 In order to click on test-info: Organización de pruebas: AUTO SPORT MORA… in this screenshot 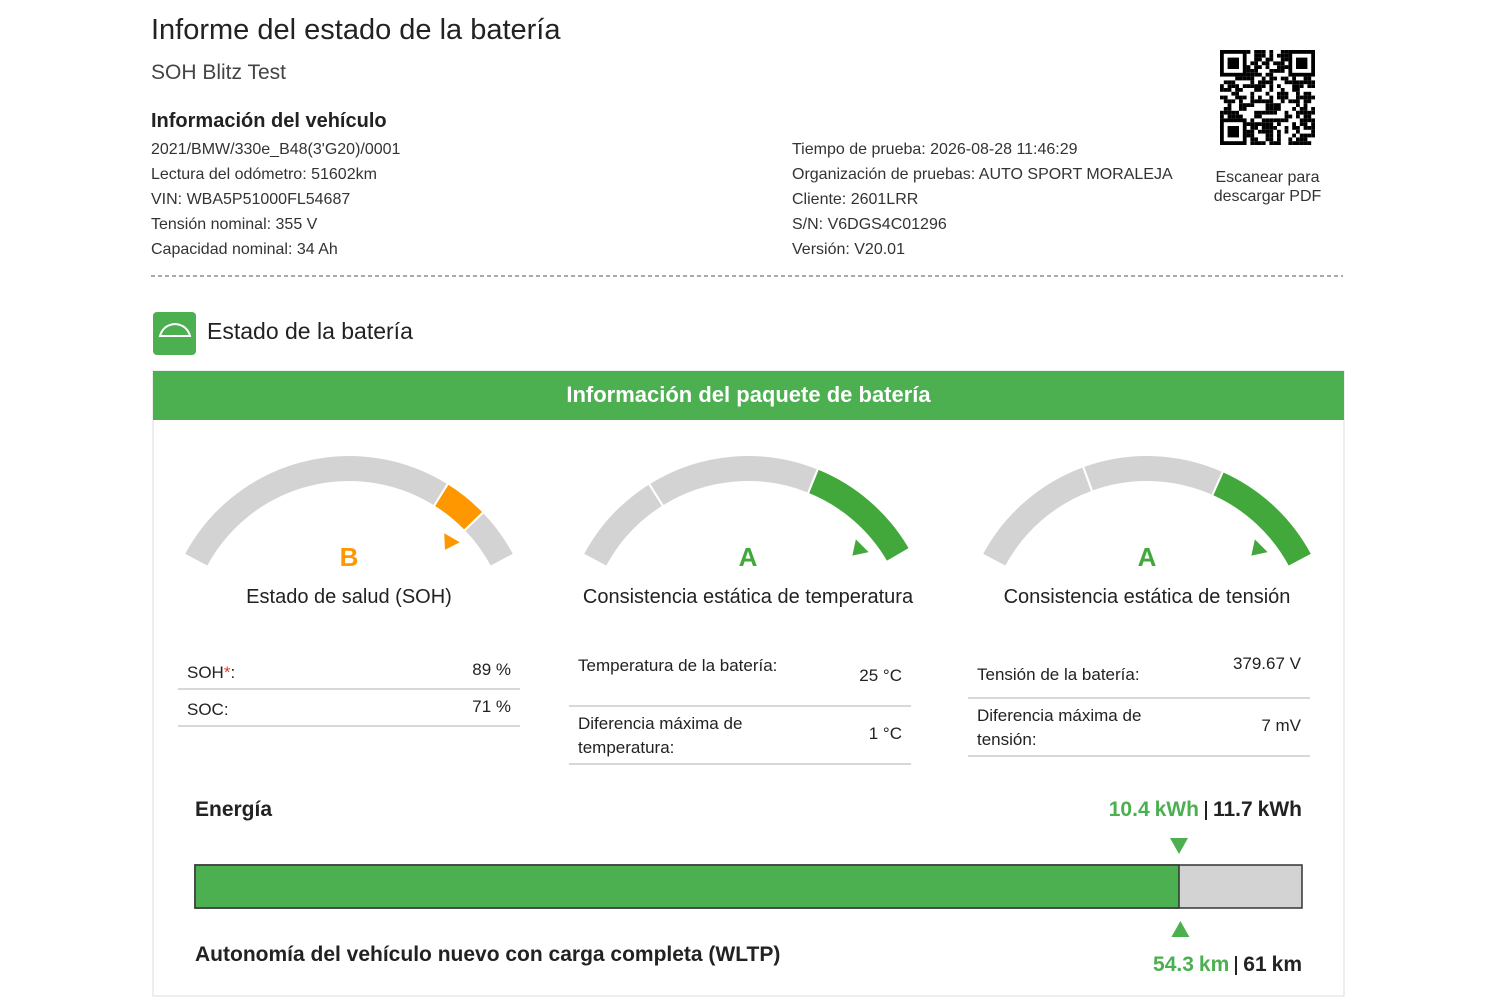, I will do `click(982, 174)`.